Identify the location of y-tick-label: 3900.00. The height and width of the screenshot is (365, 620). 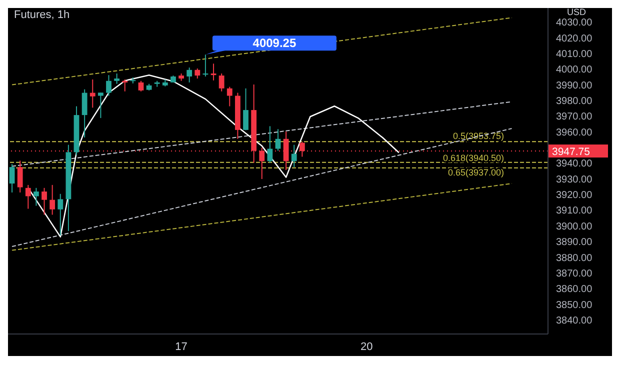
(574, 226).